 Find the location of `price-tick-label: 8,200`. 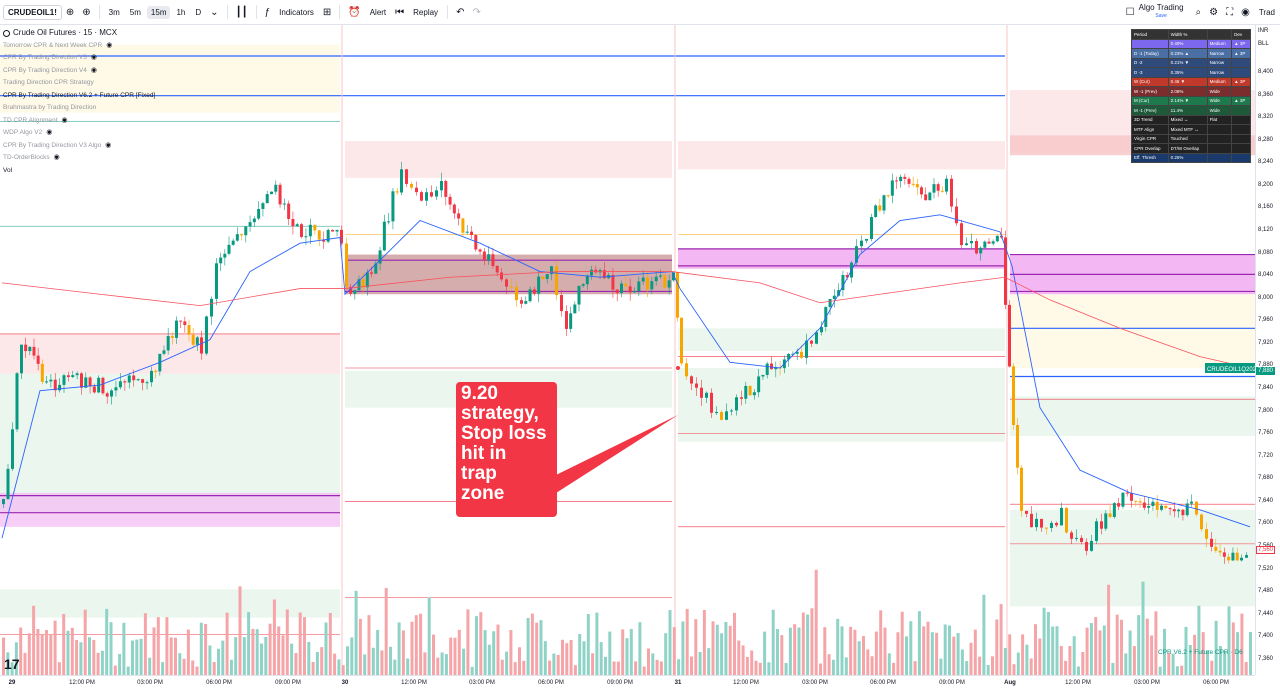

price-tick-label: 8,200 is located at coordinates (1266, 184).